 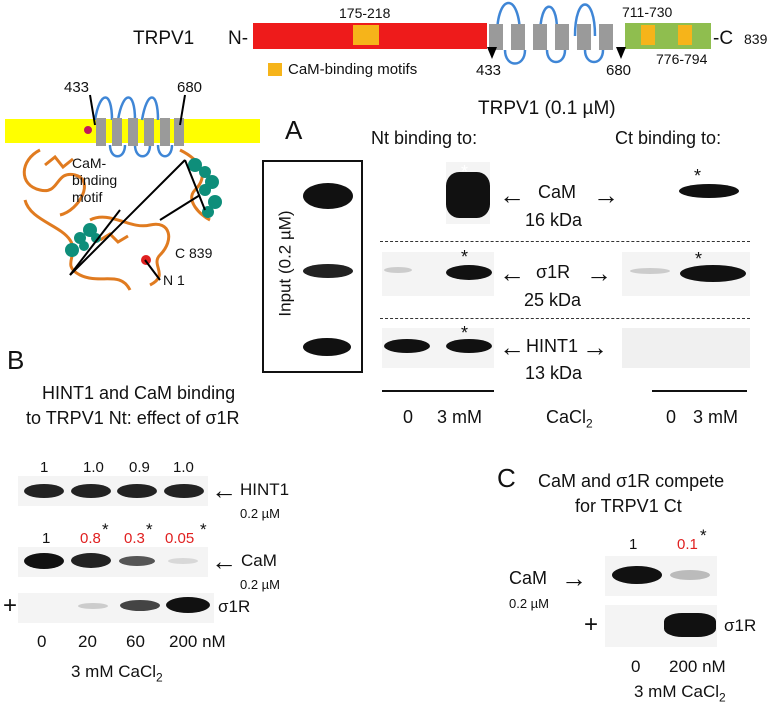 What do you see at coordinates (698, 176) in the screenshot?
I see `ct-cam-star: *` at bounding box center [698, 176].